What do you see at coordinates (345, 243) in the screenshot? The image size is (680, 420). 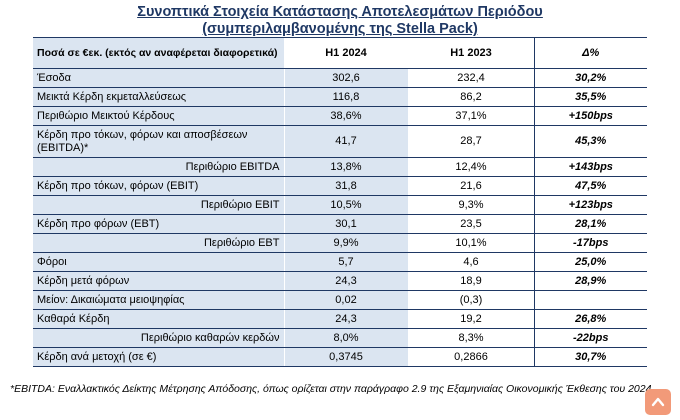 I see `value-h1-2024: 9,9%` at bounding box center [345, 243].